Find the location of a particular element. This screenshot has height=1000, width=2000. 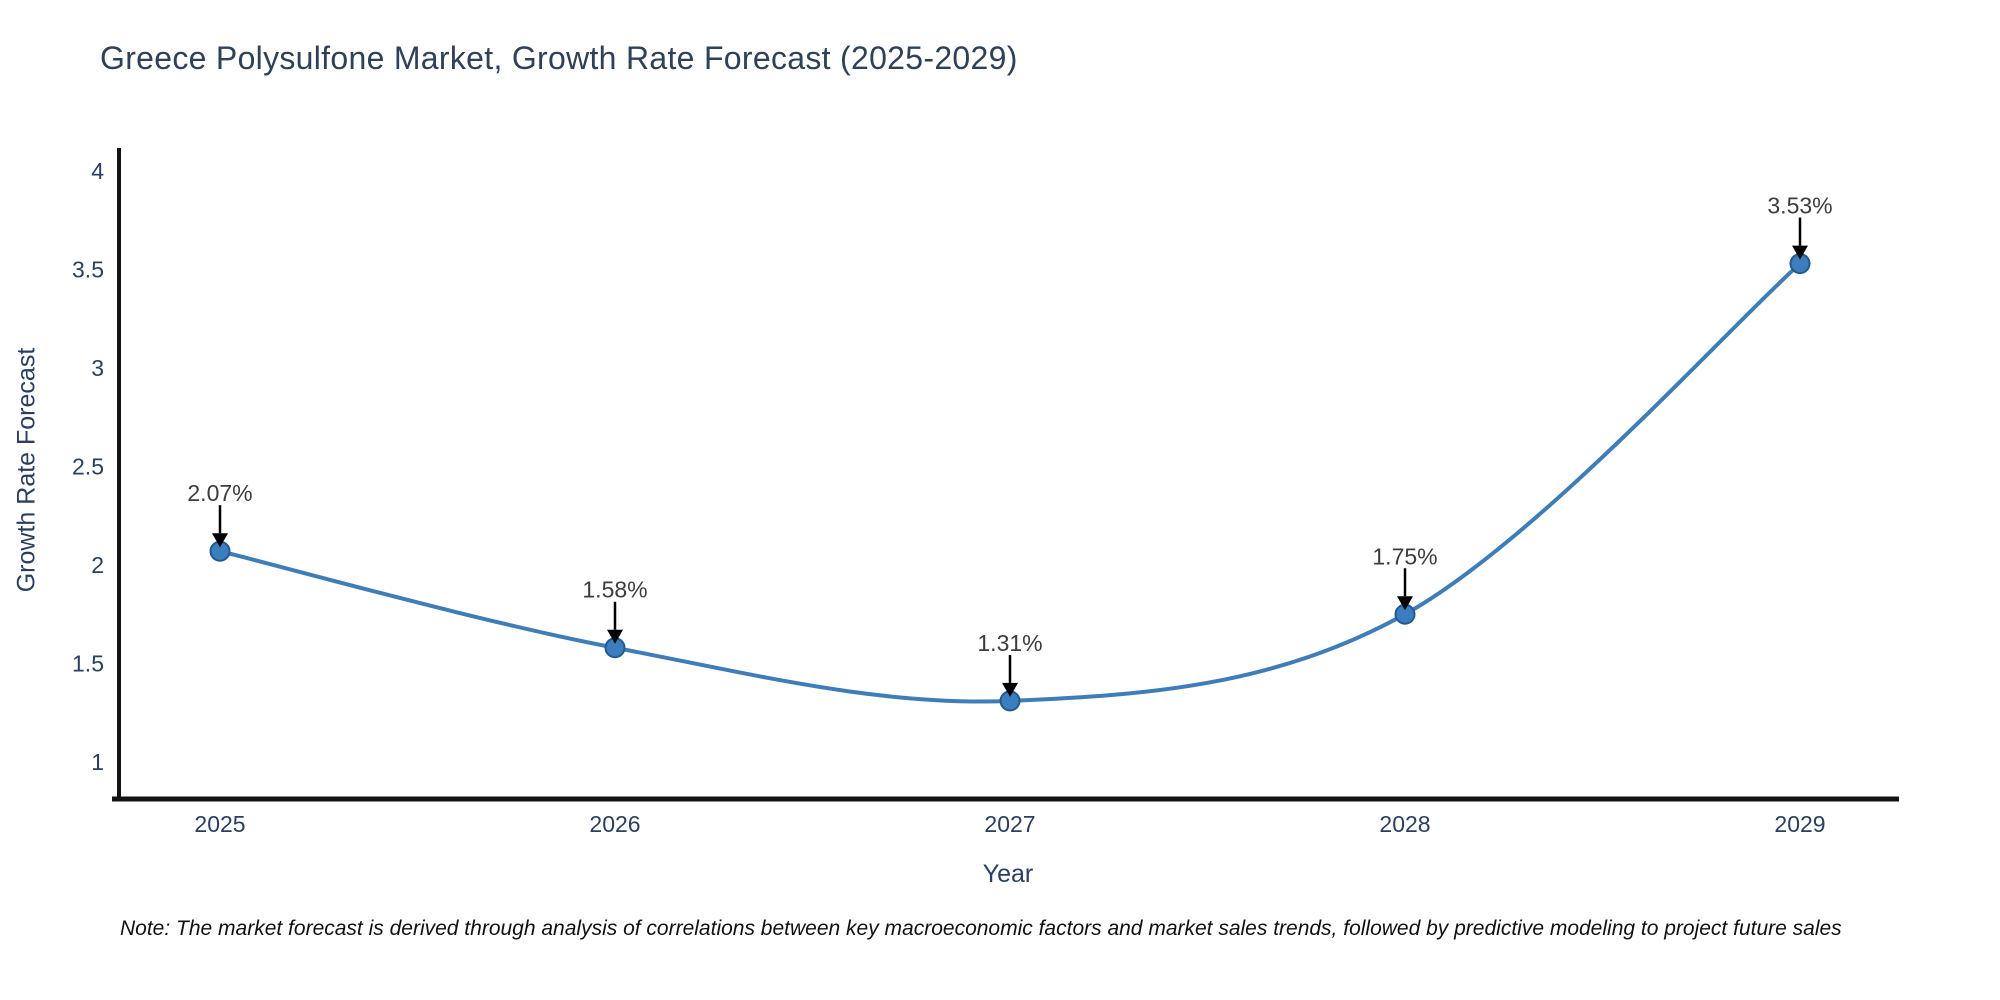

annotation-label: 1.31% is located at coordinates (1009, 643).